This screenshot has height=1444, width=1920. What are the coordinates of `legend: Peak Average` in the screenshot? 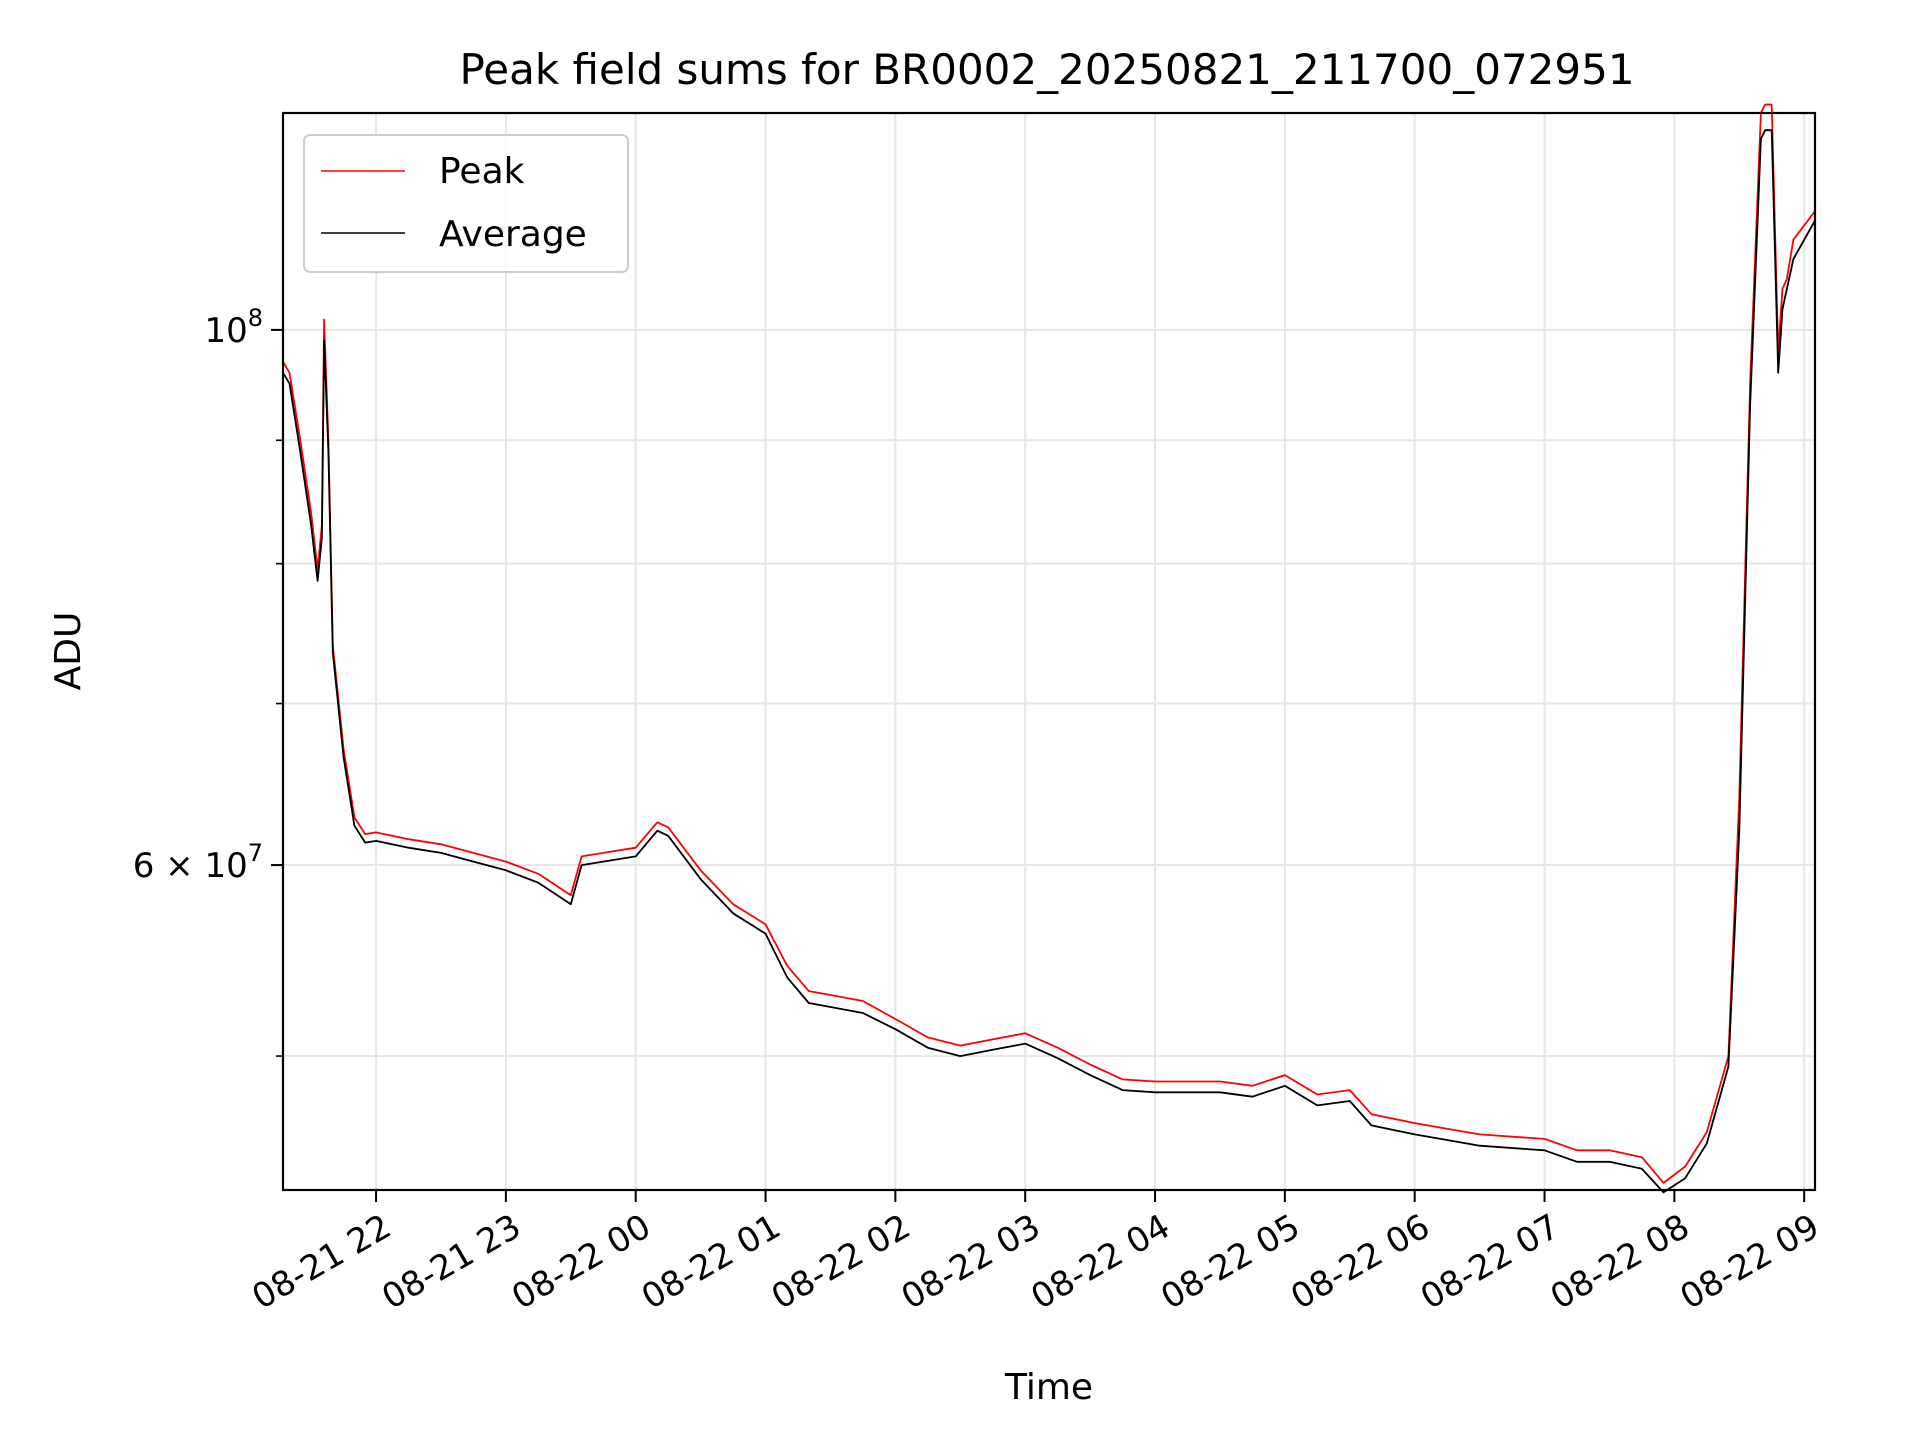 It's located at (466, 203).